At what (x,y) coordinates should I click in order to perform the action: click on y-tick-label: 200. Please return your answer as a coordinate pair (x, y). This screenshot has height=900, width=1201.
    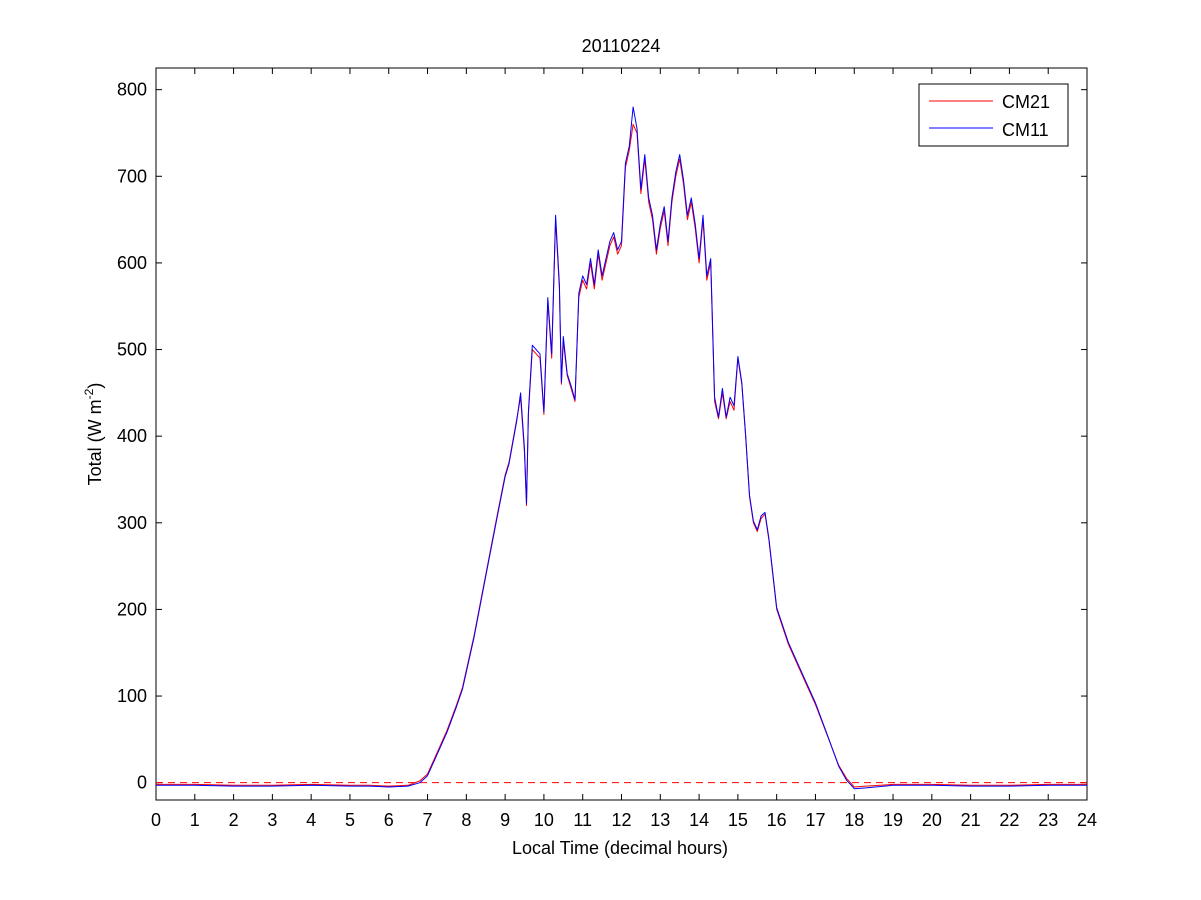
    Looking at the image, I should click on (132, 609).